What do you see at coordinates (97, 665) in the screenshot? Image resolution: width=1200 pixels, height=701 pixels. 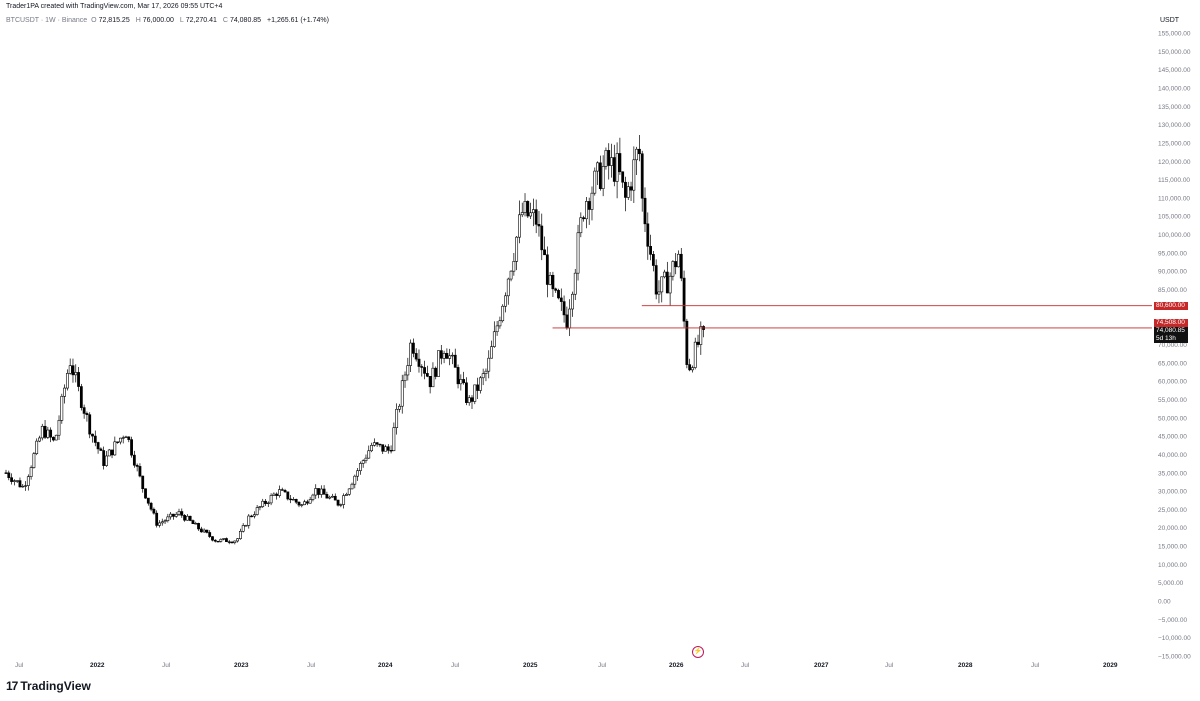 I see `time-tick-label: 2022` at bounding box center [97, 665].